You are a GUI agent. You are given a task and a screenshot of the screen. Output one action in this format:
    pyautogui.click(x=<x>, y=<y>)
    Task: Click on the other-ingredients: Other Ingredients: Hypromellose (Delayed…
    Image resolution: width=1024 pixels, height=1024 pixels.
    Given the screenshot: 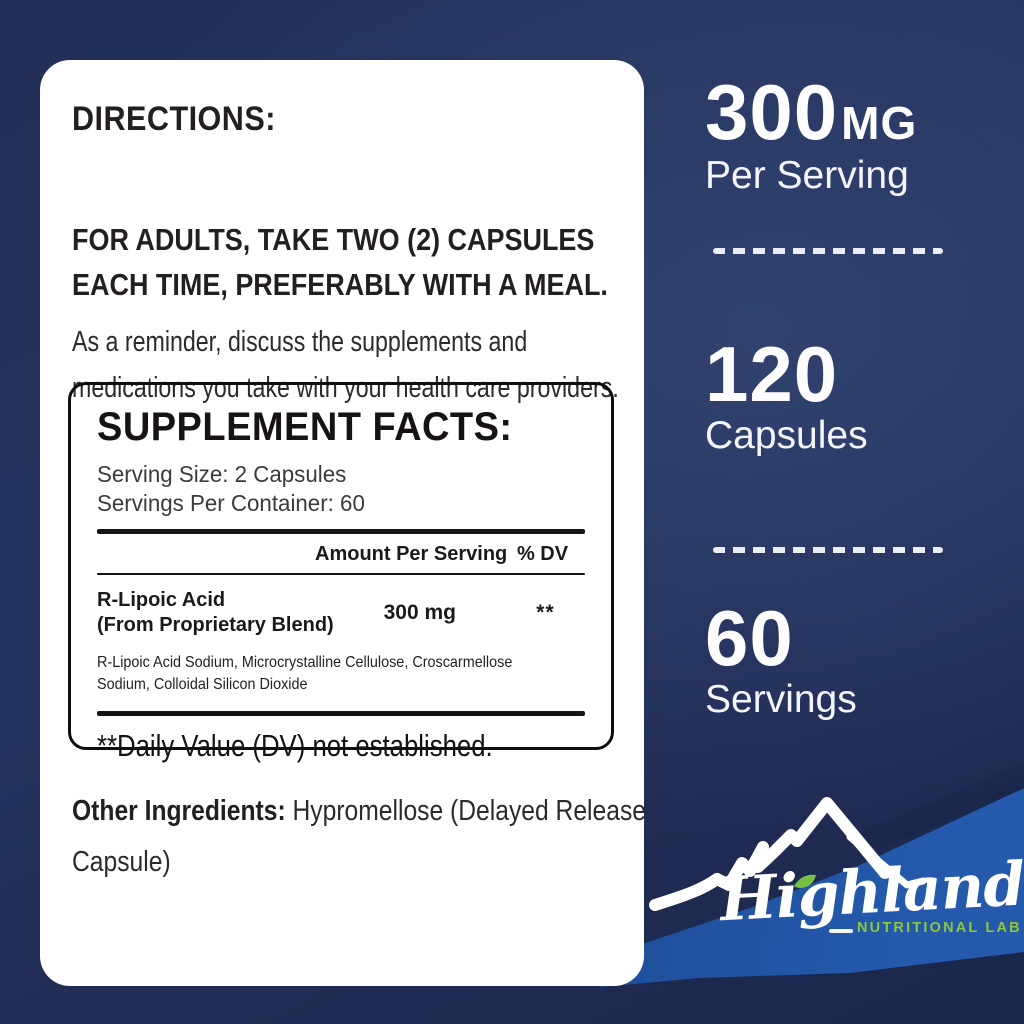 What is the action you would take?
    pyautogui.click(x=409, y=837)
    